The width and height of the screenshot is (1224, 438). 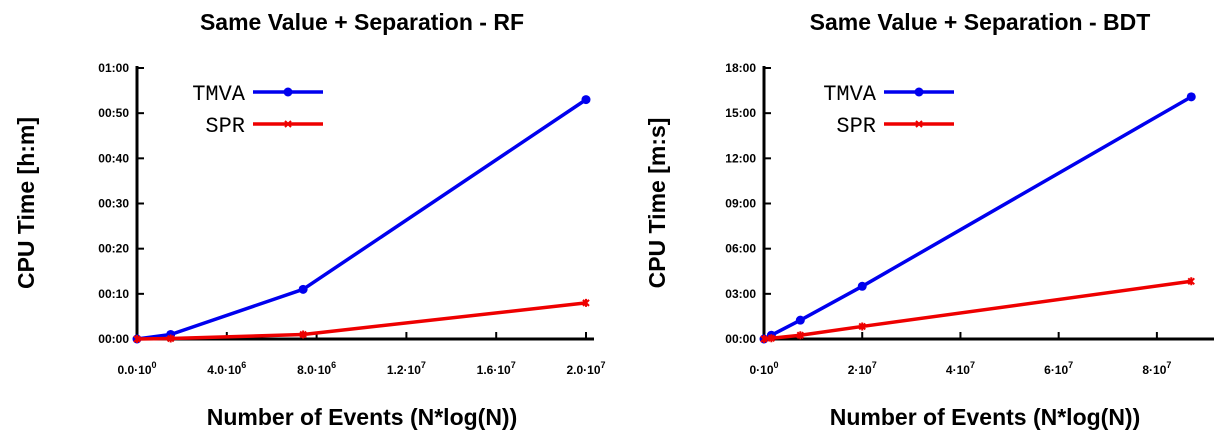 What do you see at coordinates (496, 368) in the screenshot?
I see `rf-xtick-label: 1.6·10⁷` at bounding box center [496, 368].